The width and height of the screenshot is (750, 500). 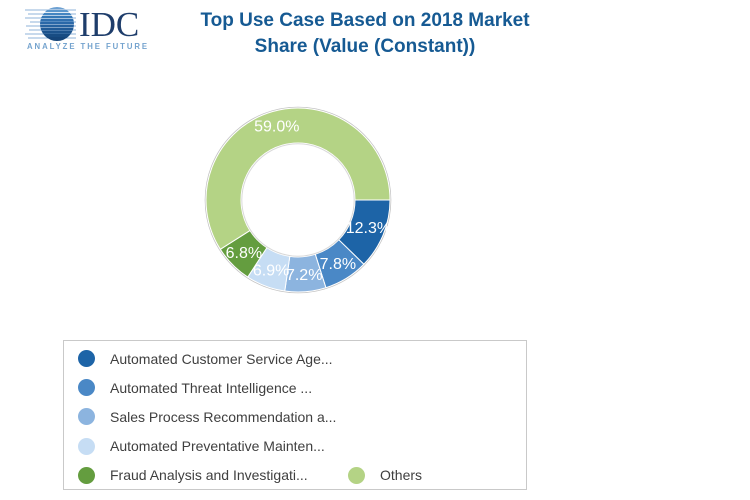 What do you see at coordinates (109, 24) in the screenshot?
I see `idc-brand-text: IDC` at bounding box center [109, 24].